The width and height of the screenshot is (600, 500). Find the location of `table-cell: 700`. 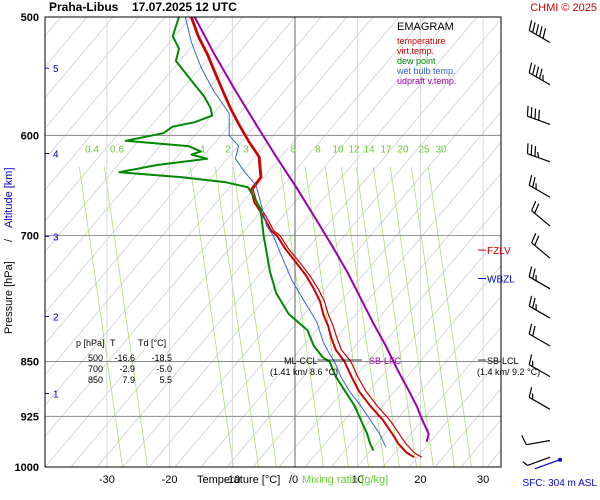

table-cell: 700 is located at coordinates (95, 369).